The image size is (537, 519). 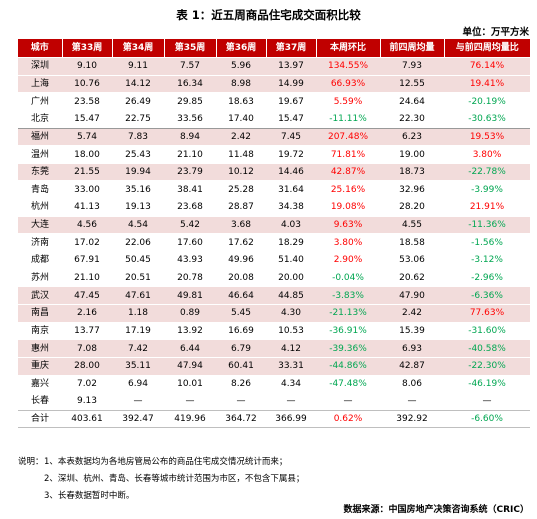 What do you see at coordinates (241, 154) in the screenshot?
I see `cell-week-36: 11.48` at bounding box center [241, 154].